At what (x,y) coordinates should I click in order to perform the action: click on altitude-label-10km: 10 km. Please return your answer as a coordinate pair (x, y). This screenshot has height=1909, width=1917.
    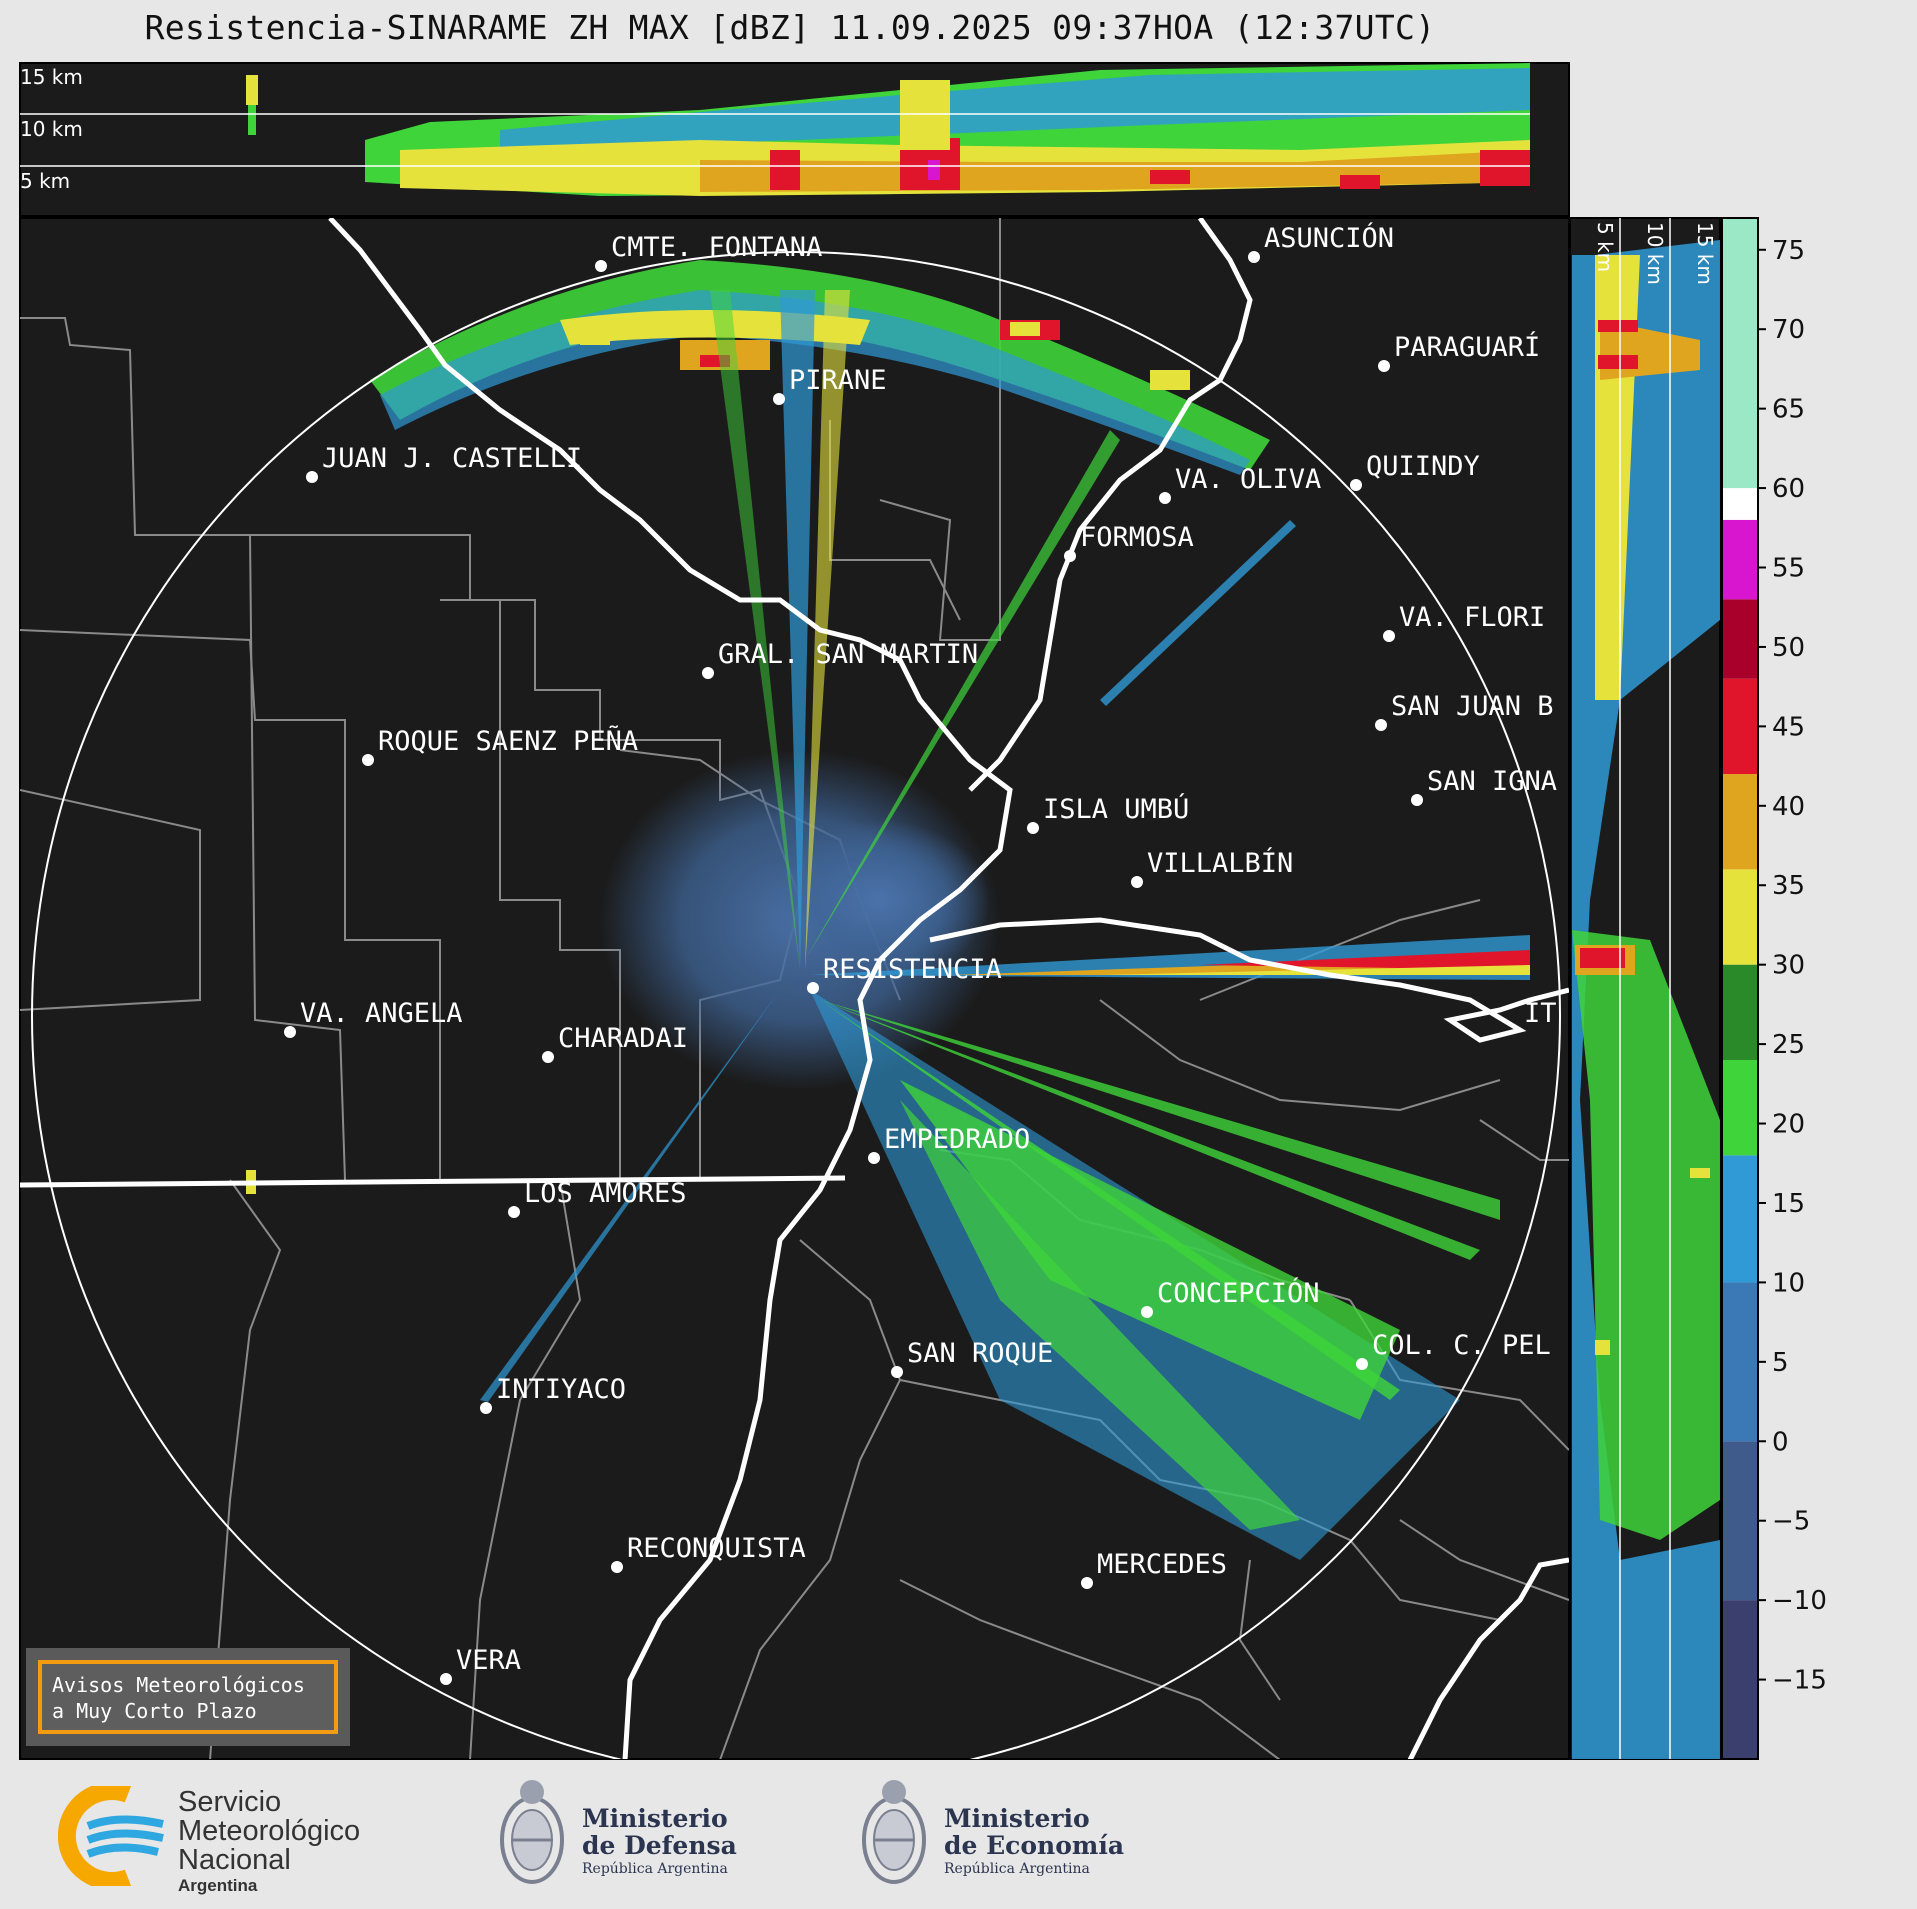
    Looking at the image, I should click on (51, 129).